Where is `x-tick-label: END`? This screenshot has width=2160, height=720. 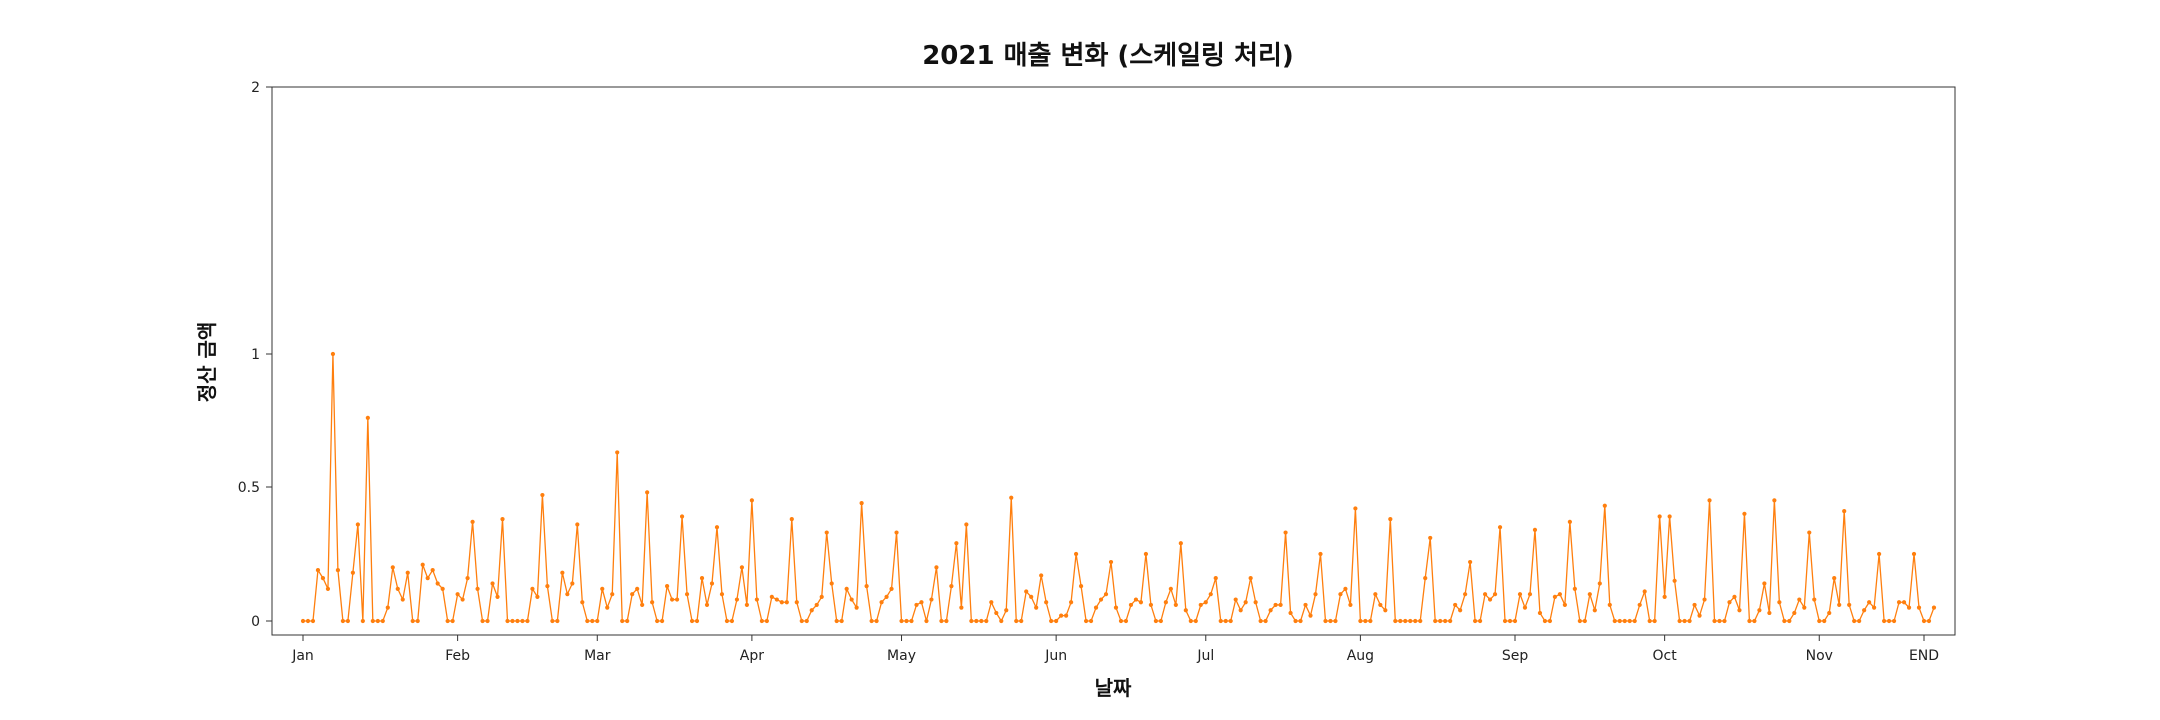
x-tick-label: END is located at coordinates (1924, 656).